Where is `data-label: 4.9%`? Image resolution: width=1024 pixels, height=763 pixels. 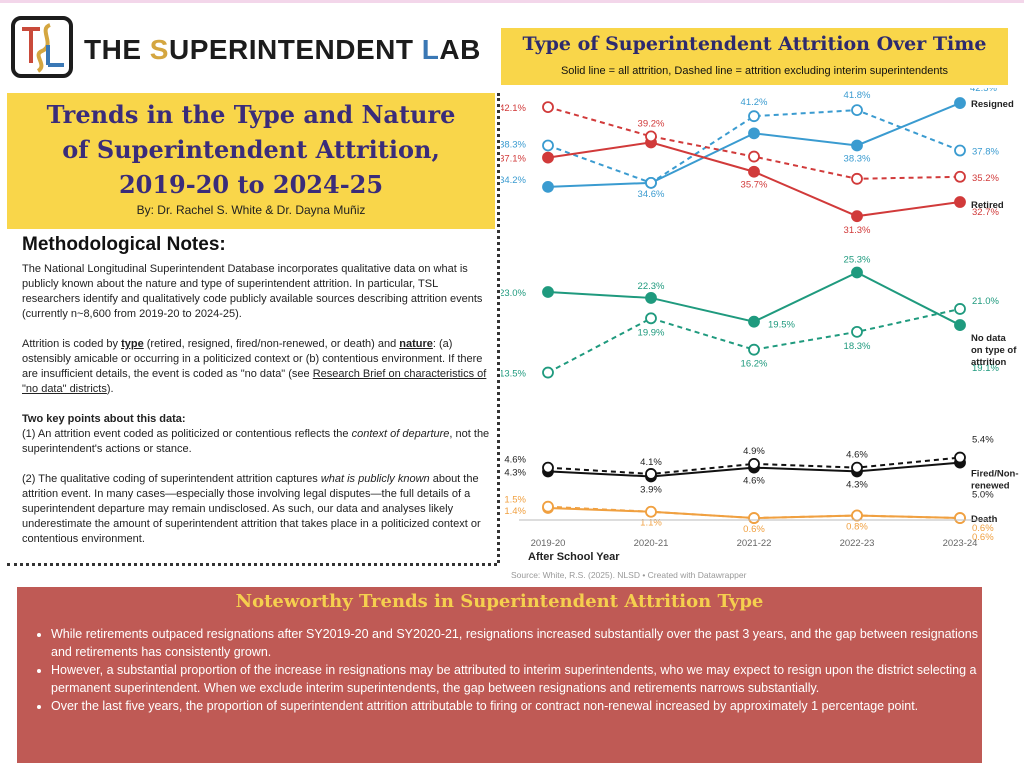 data-label: 4.9% is located at coordinates (754, 451).